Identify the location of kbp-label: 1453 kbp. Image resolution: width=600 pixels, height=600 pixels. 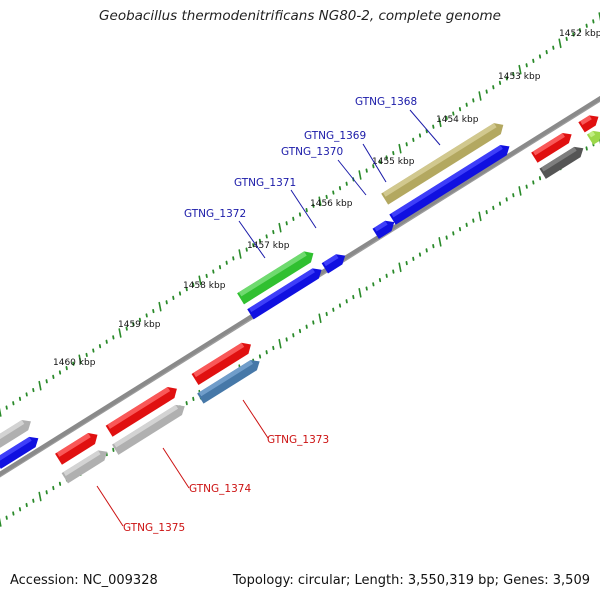
(519, 77).